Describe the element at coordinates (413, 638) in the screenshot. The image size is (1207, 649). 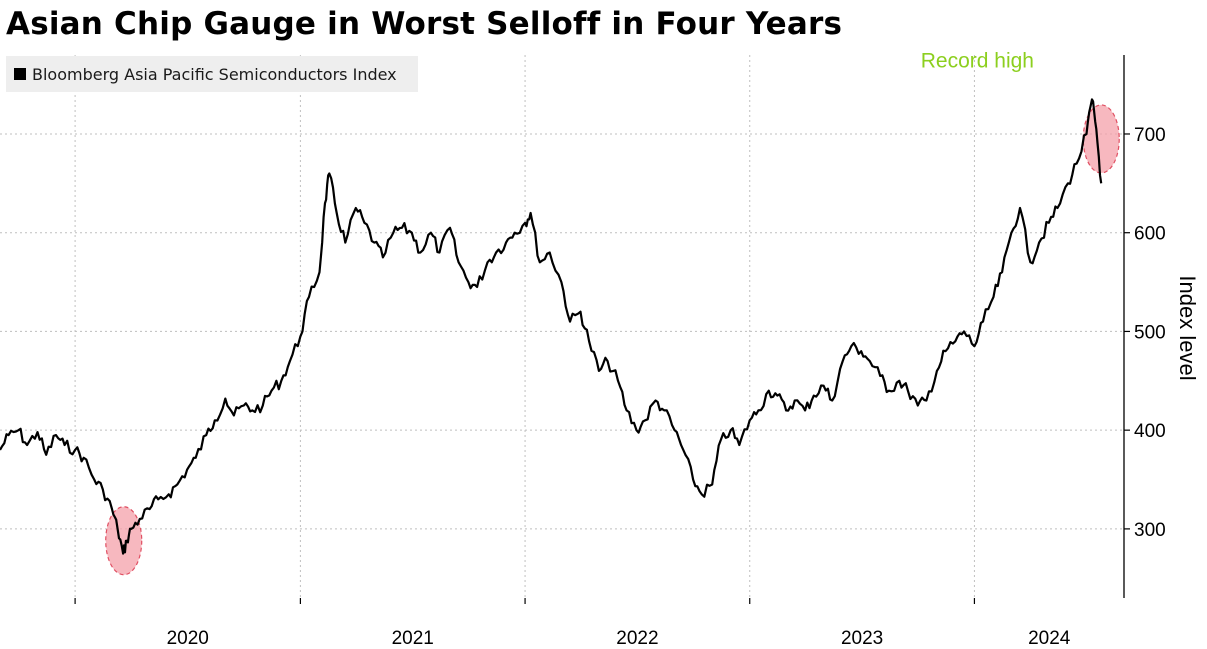
I see `x-tick-label: 2021` at that location.